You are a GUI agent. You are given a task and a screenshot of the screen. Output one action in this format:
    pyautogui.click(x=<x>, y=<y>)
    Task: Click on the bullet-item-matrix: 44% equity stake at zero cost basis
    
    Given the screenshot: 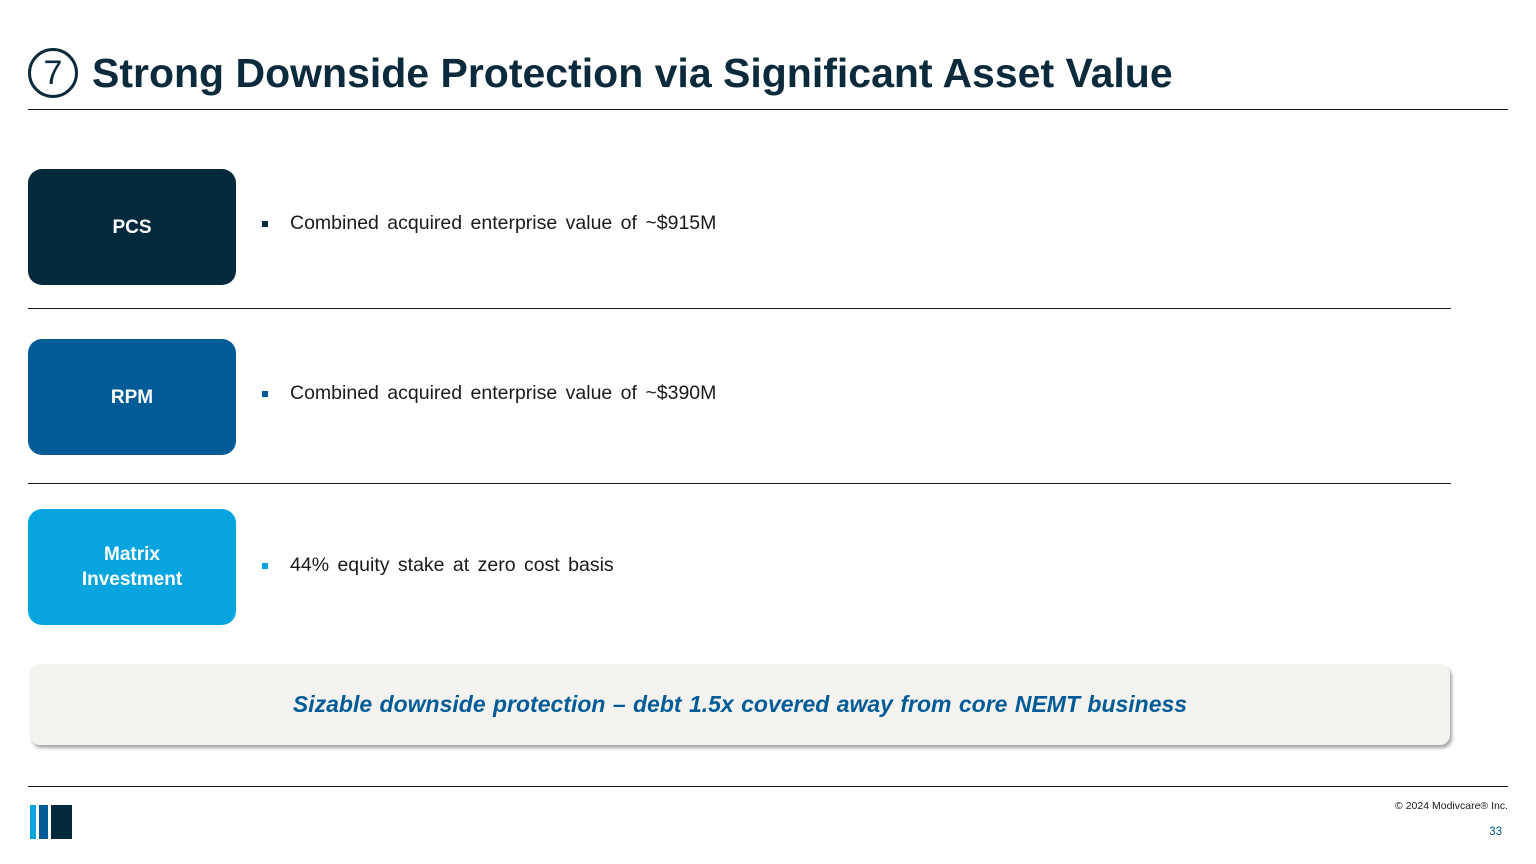 What is the action you would take?
    pyautogui.click(x=438, y=565)
    